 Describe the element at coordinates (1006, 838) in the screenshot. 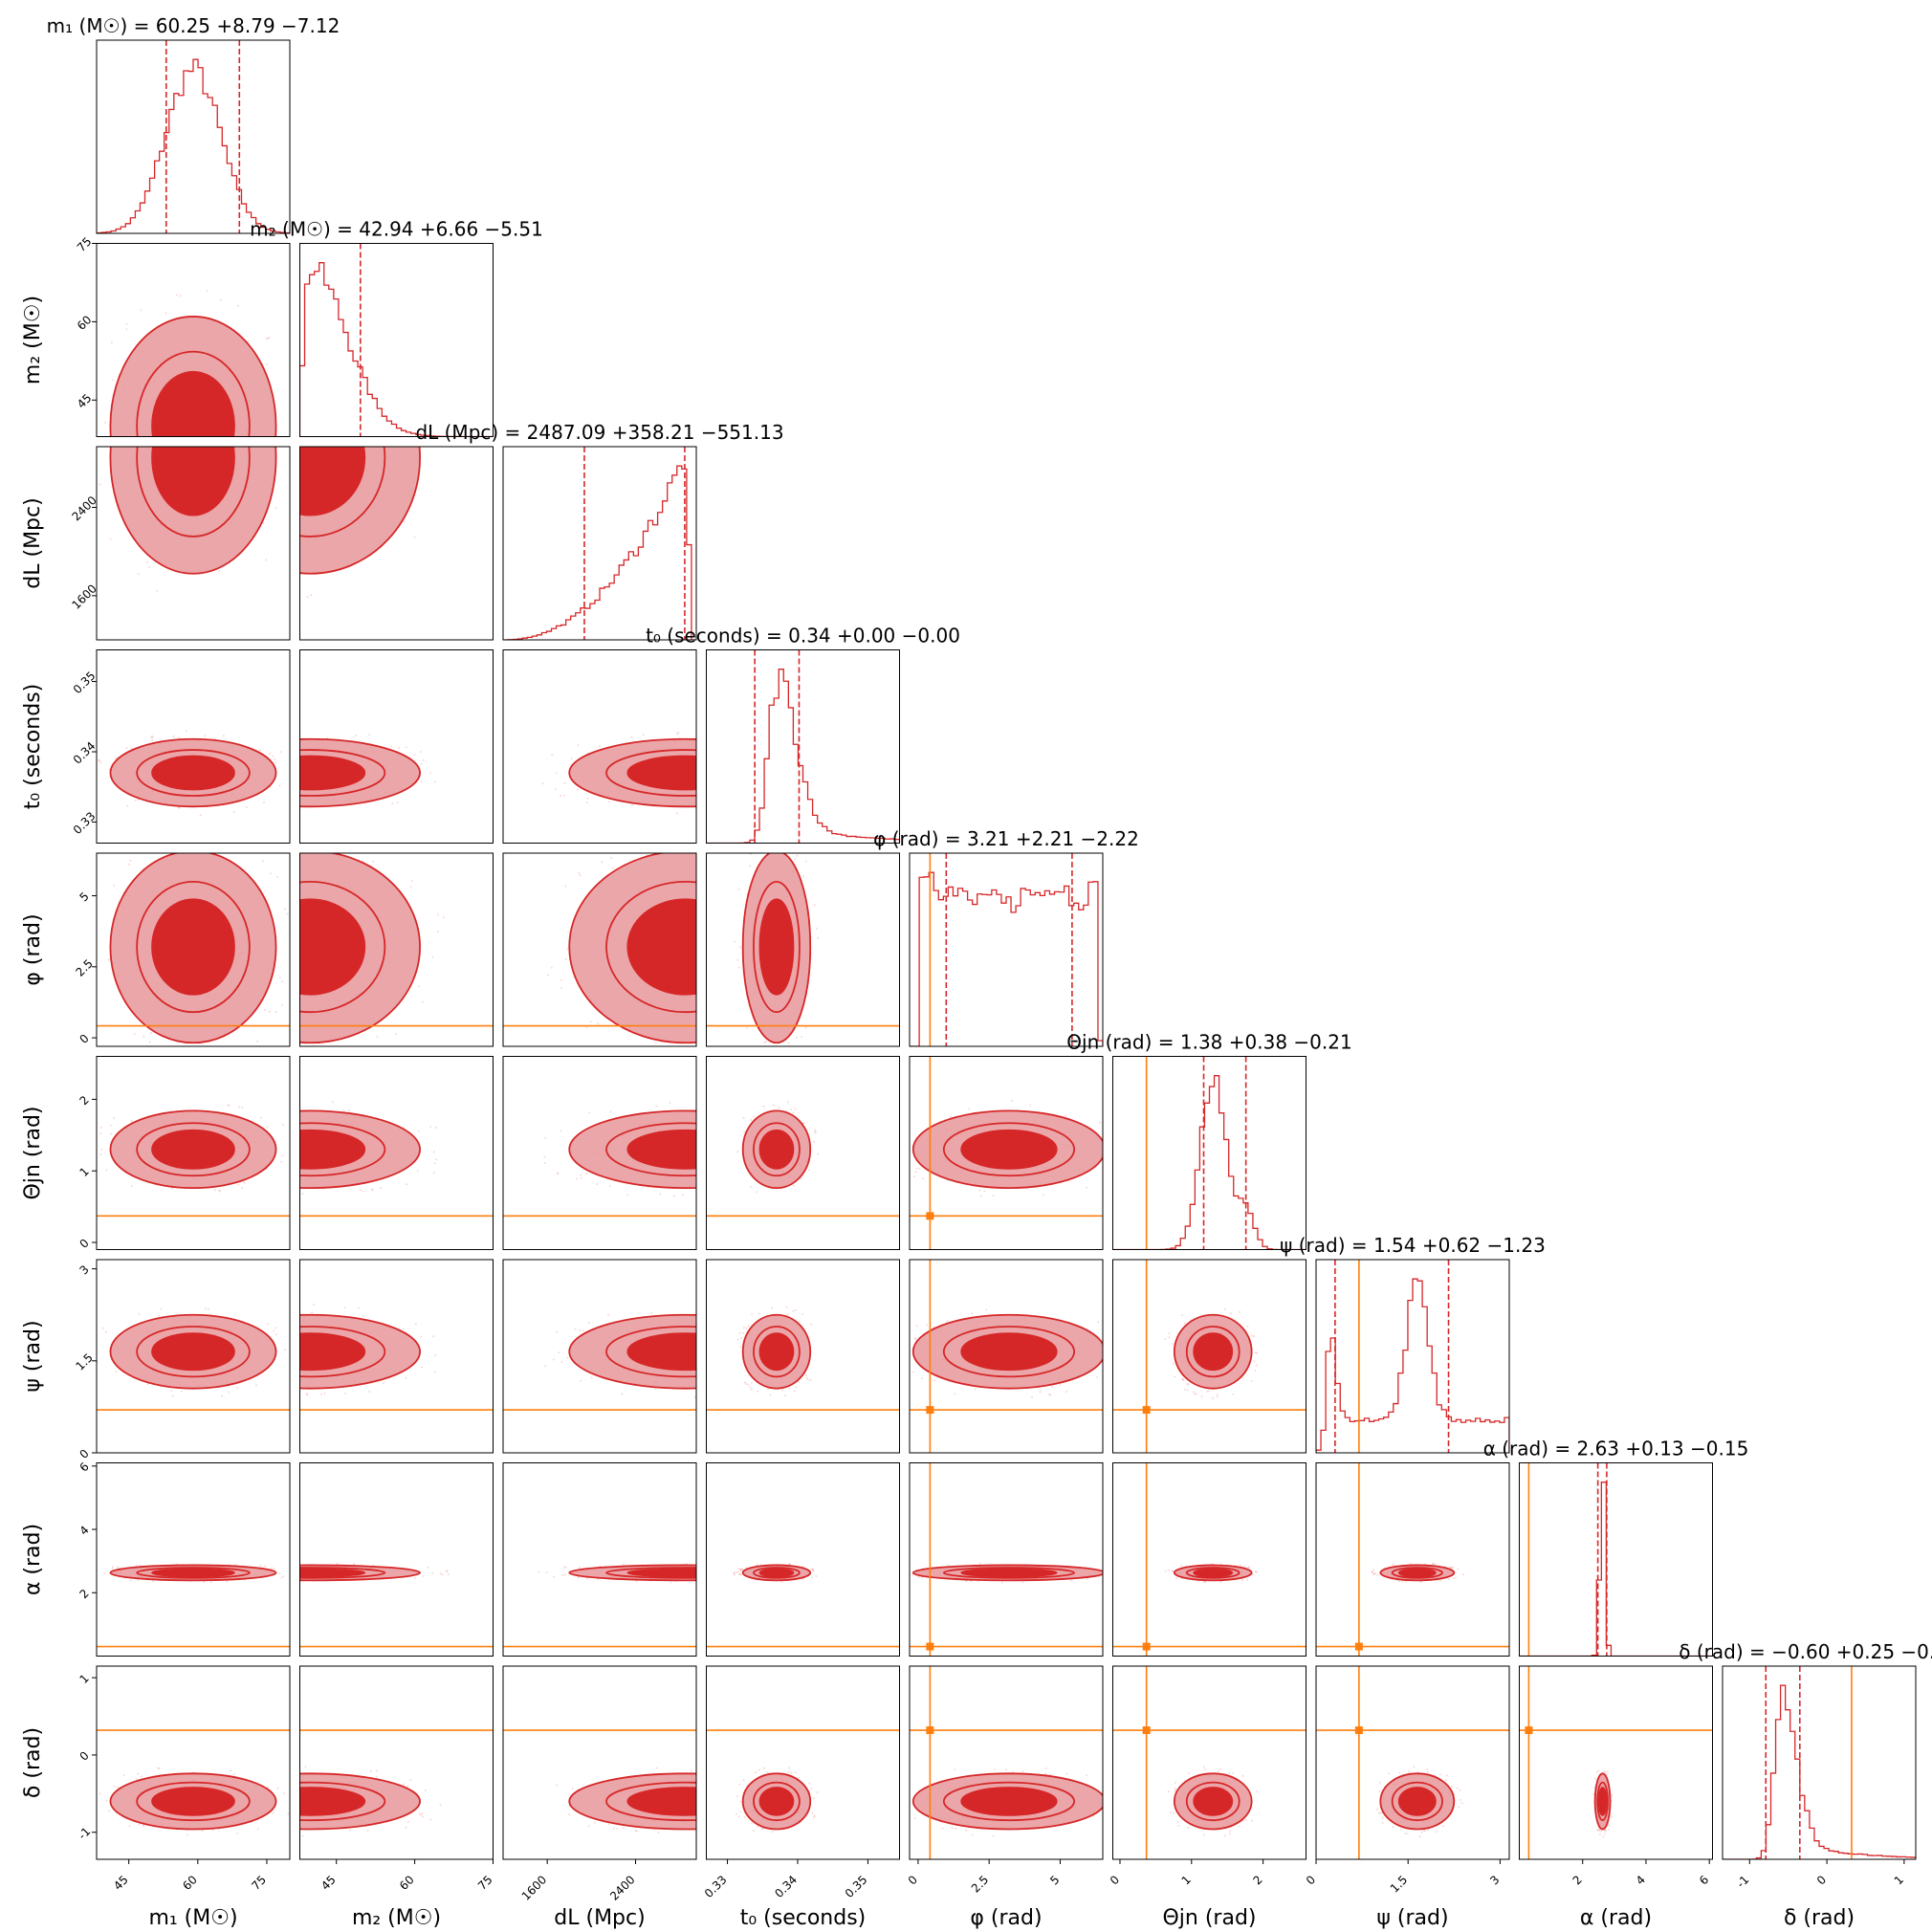

I see `title-phi: φ (rad) = 3.21 +2.21 −2.22` at that location.